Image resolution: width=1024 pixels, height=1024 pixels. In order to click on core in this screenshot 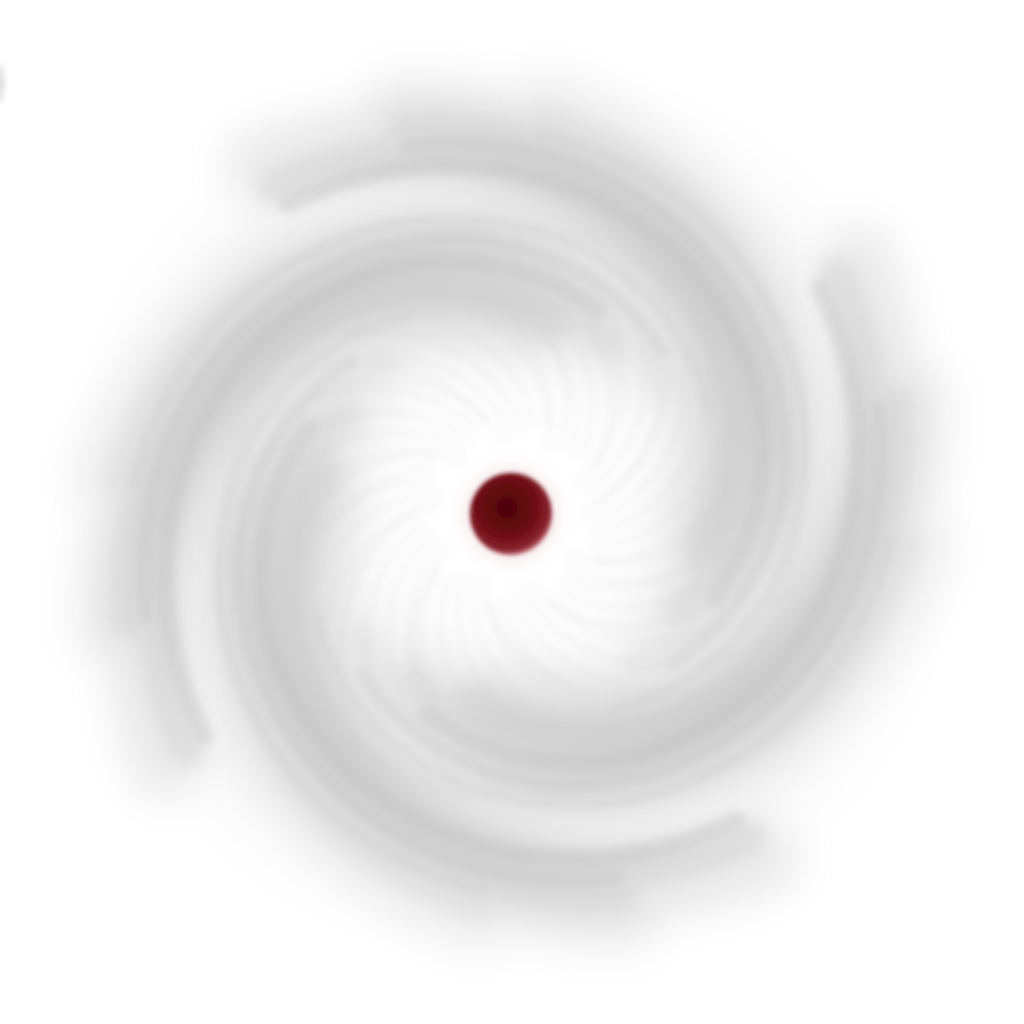, I will do `click(511, 514)`.